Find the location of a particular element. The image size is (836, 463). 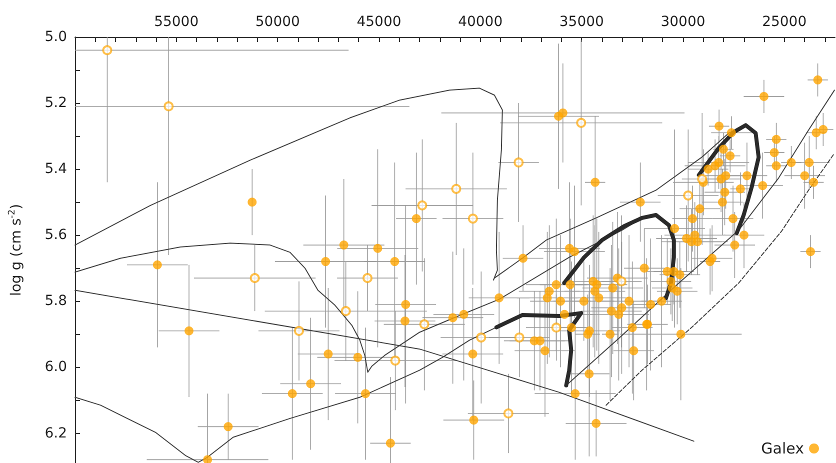

y-tick-label: 6.0 is located at coordinates (55, 367).